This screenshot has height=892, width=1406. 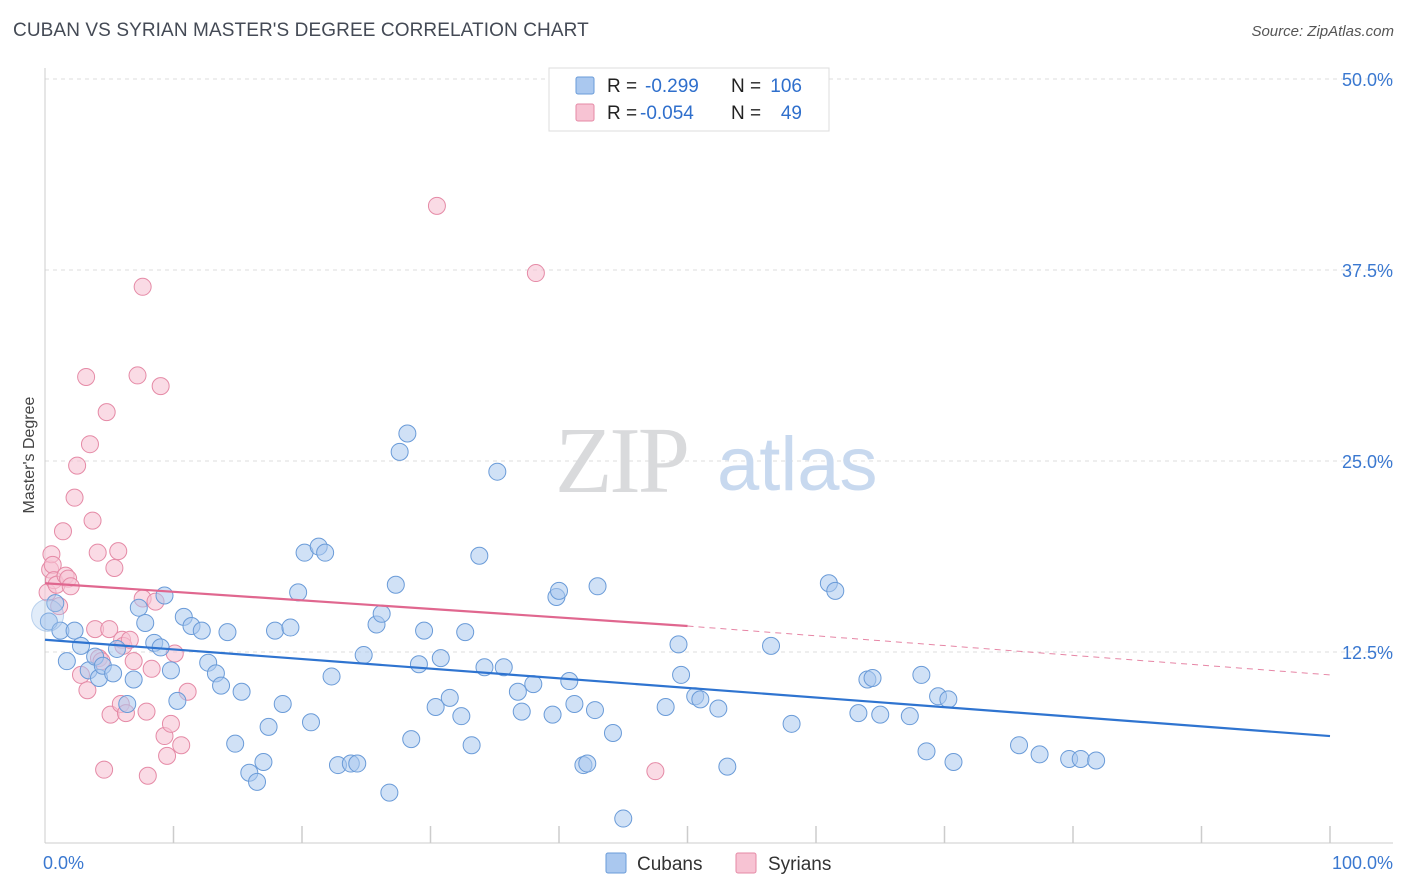 I want to click on syrians-trend-extension, so click(x=1009, y=650).